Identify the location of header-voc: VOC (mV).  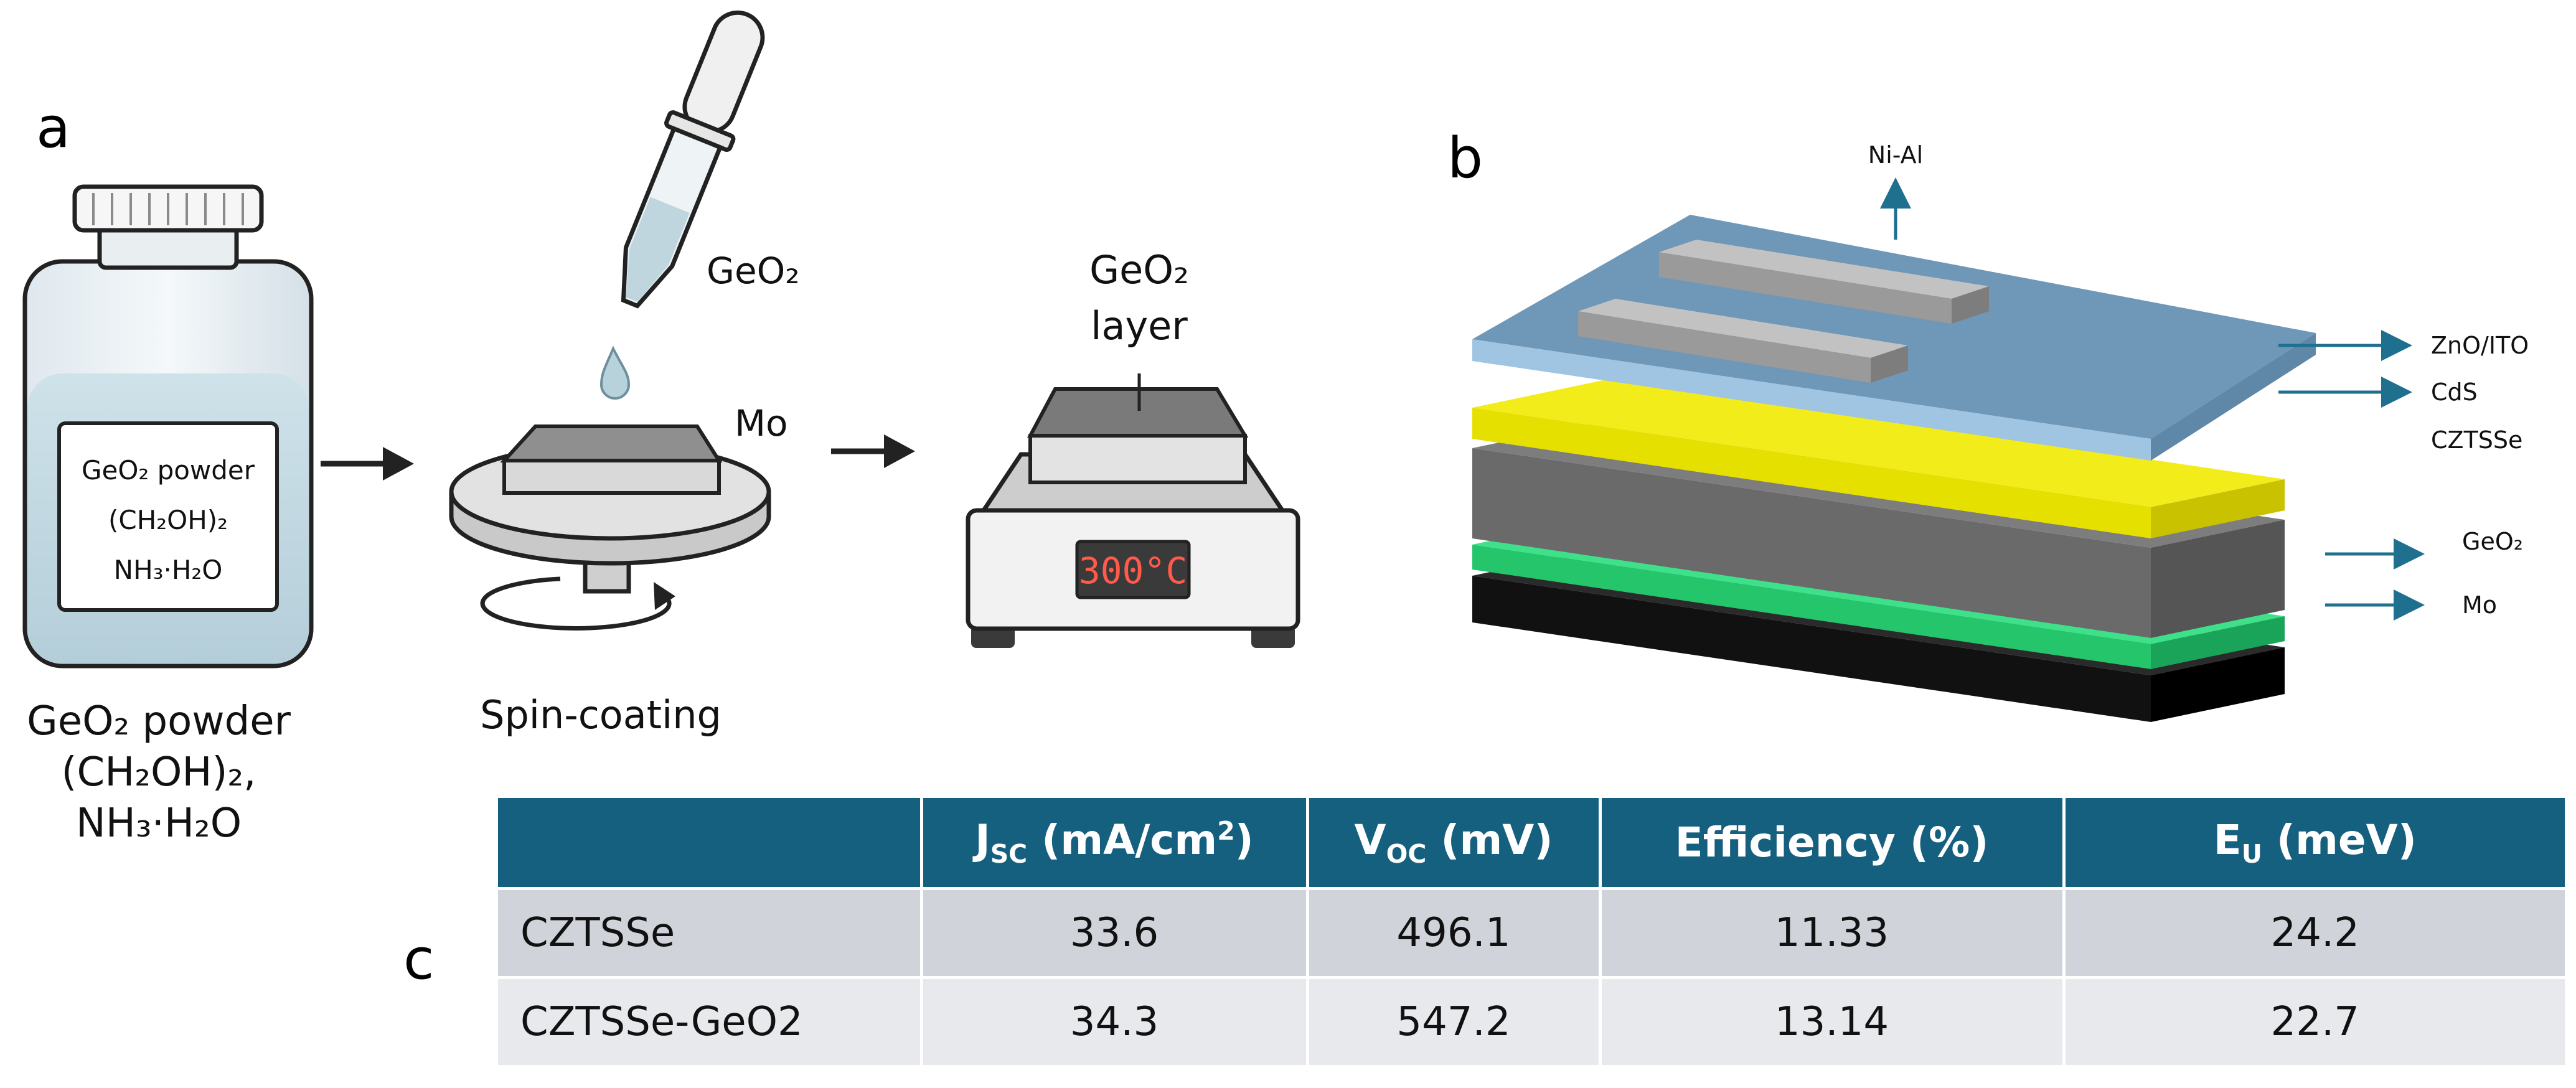
(1454, 844).